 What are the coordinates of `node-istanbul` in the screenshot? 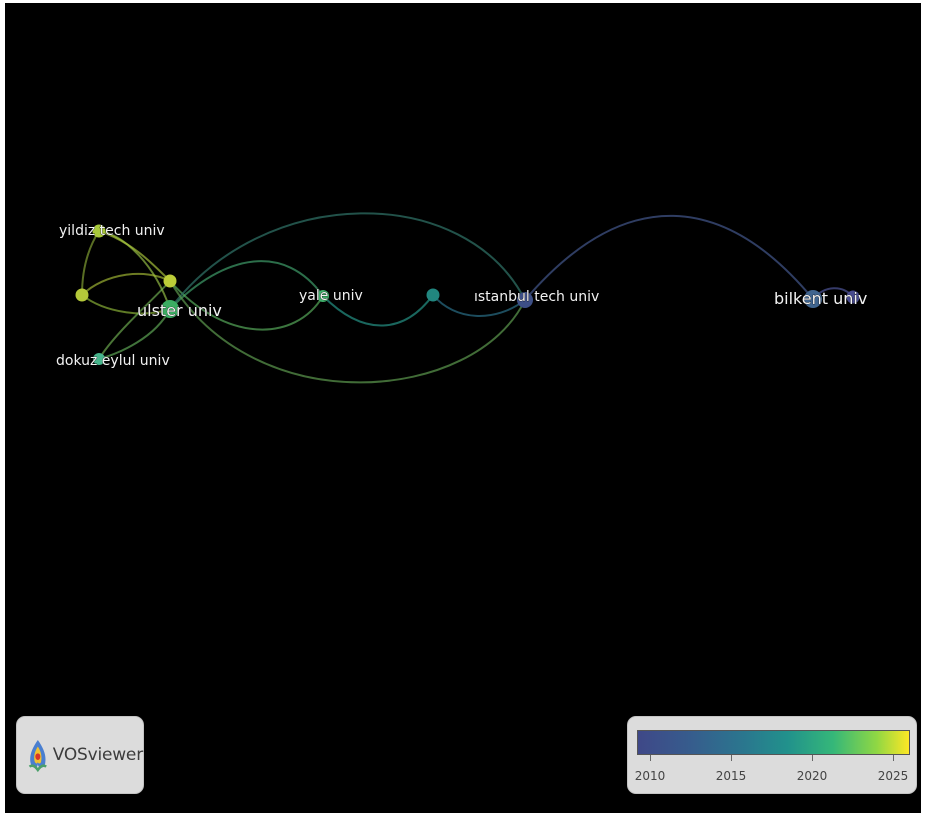 It's located at (525, 300).